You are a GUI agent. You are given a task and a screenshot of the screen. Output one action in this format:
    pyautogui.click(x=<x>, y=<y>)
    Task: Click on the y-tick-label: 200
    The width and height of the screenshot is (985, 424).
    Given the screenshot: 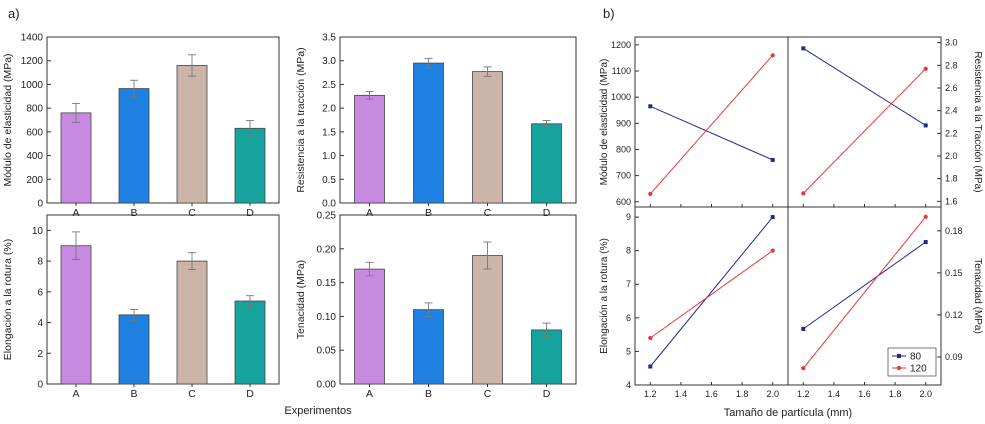 What is the action you would take?
    pyautogui.click(x=34, y=180)
    